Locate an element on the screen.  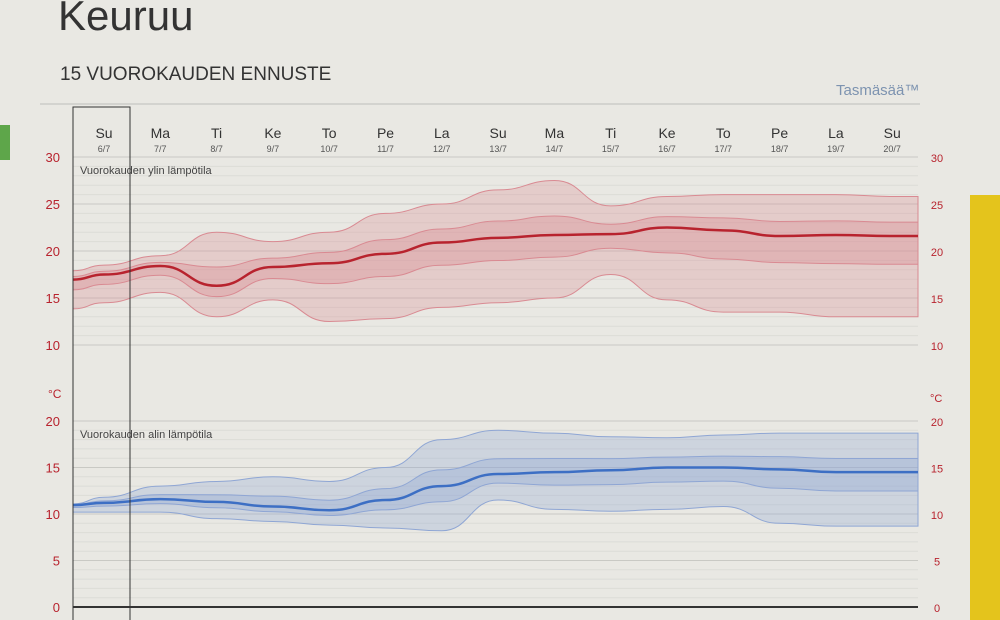
date-label: 14/7 is located at coordinates (555, 149).